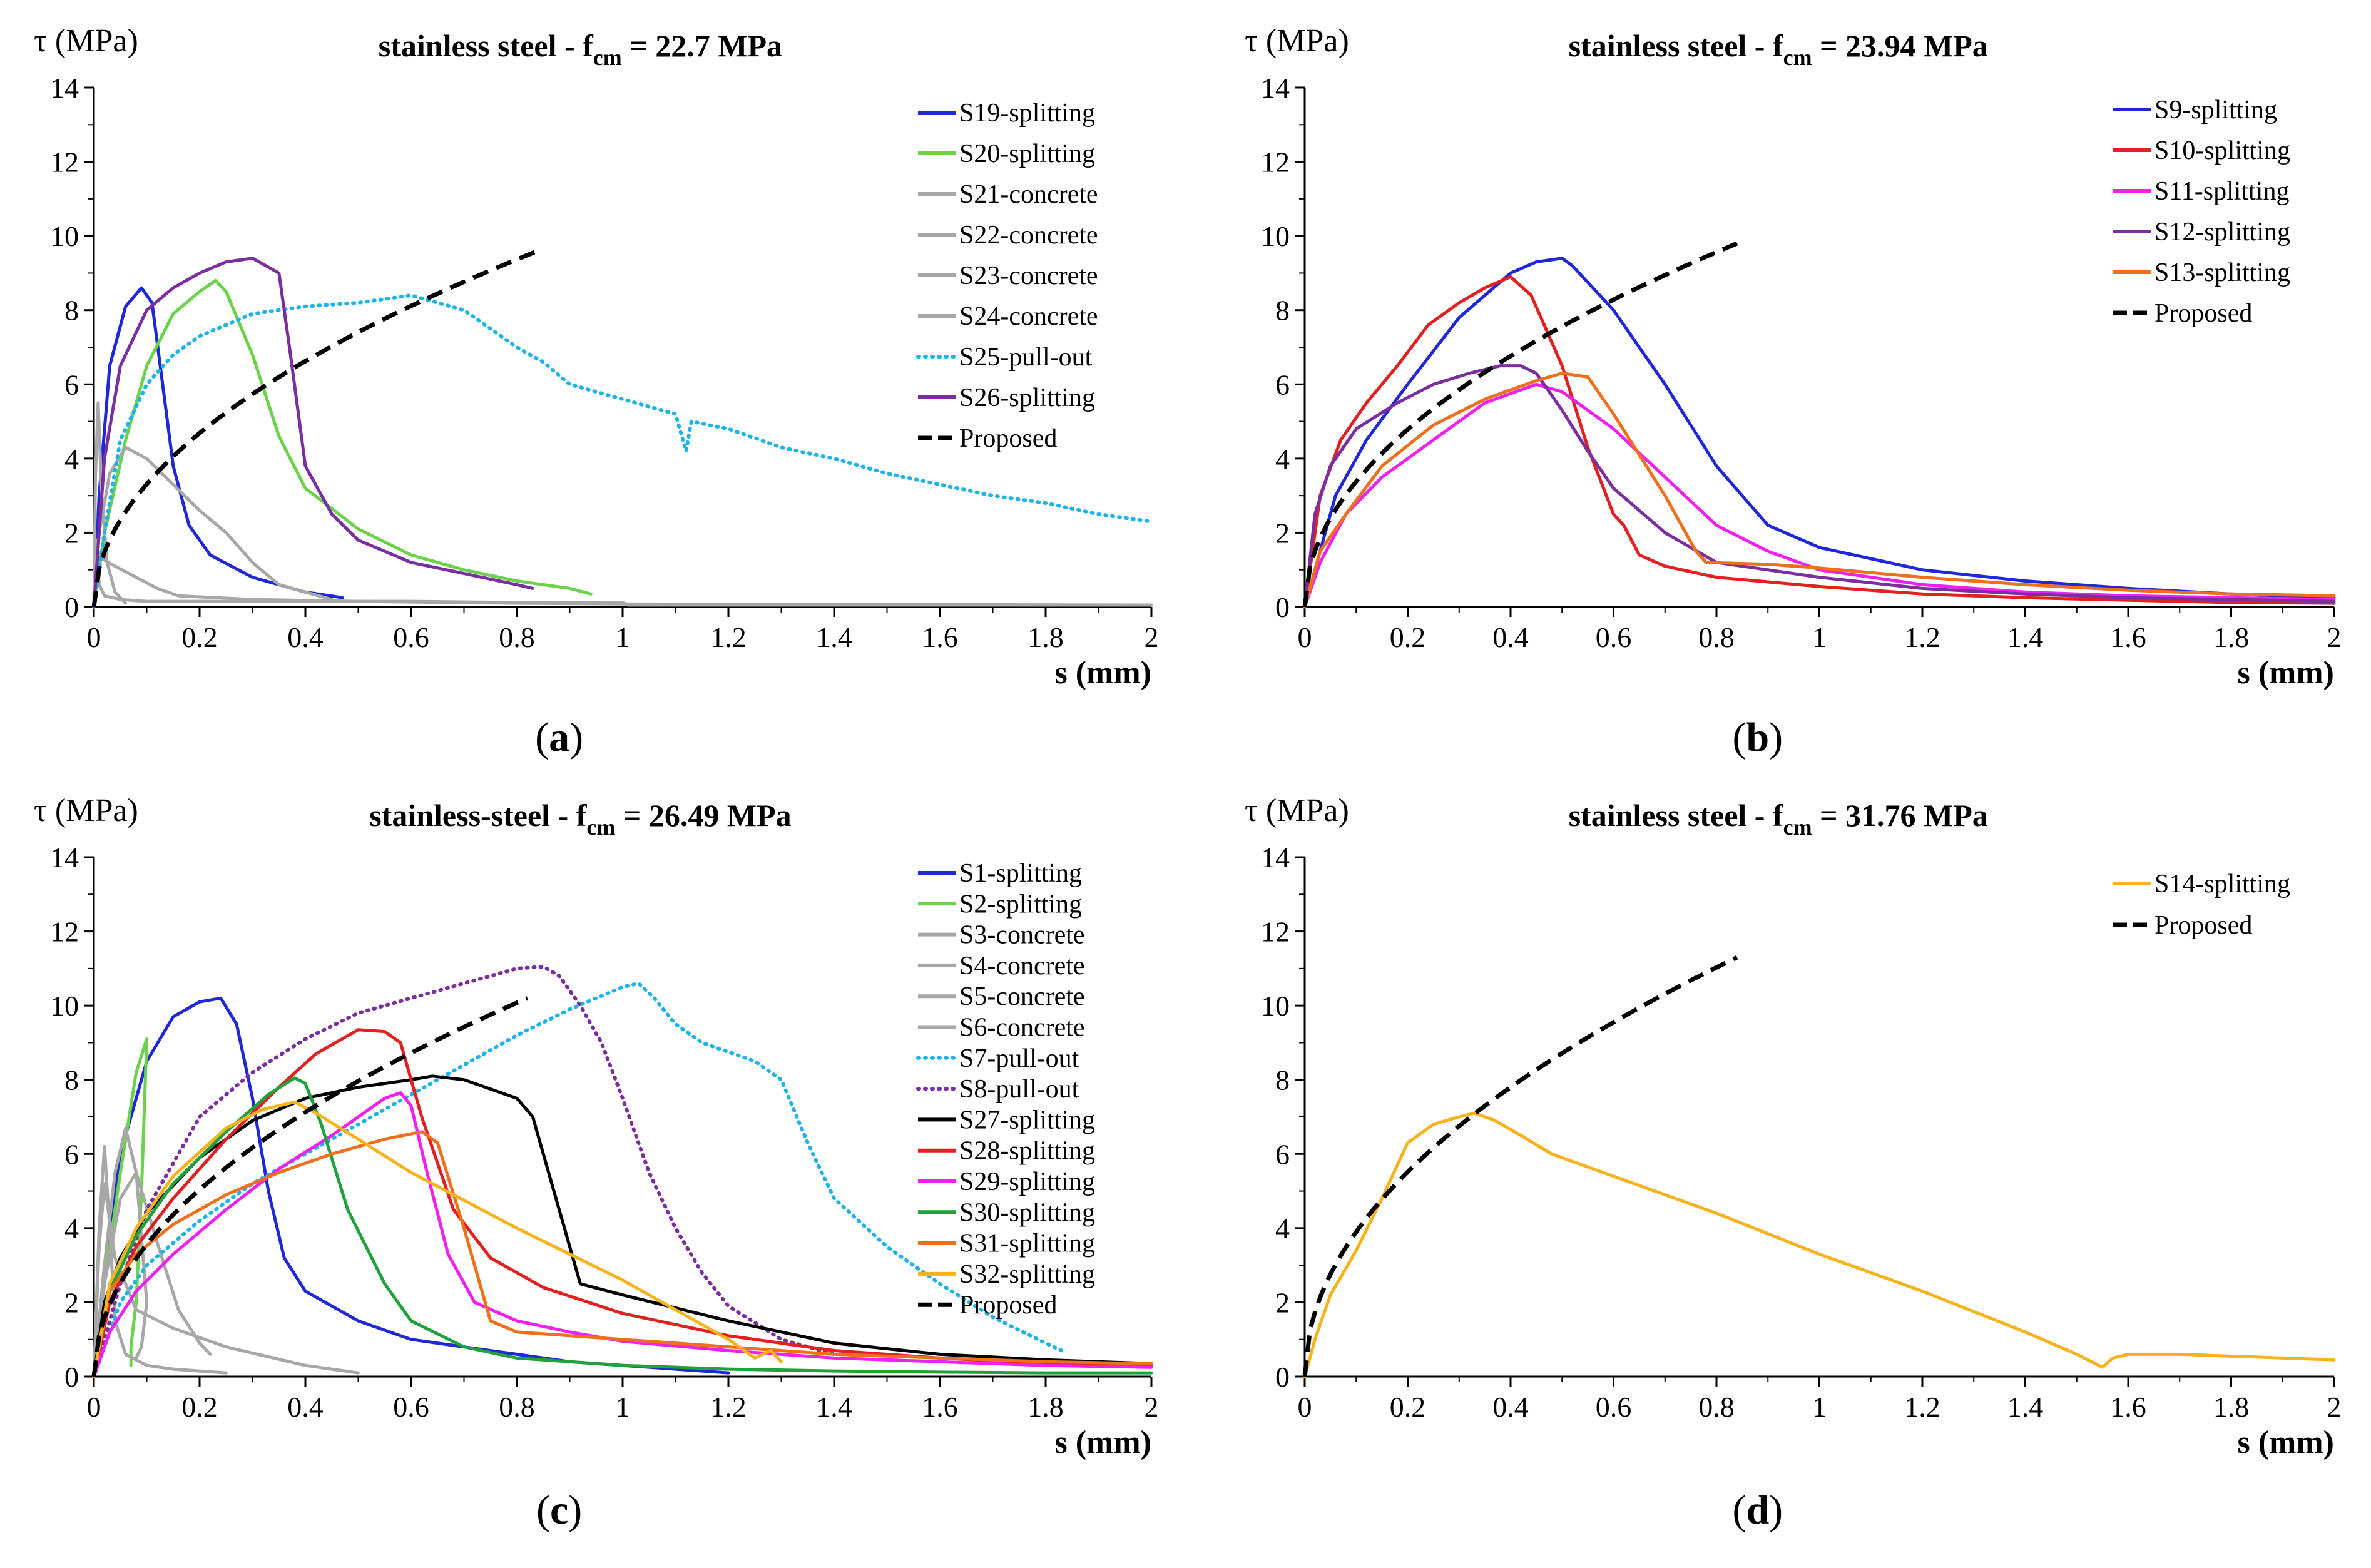  Describe the element at coordinates (1022, 966) in the screenshot. I see `legend-entry: S4-concrete` at that location.